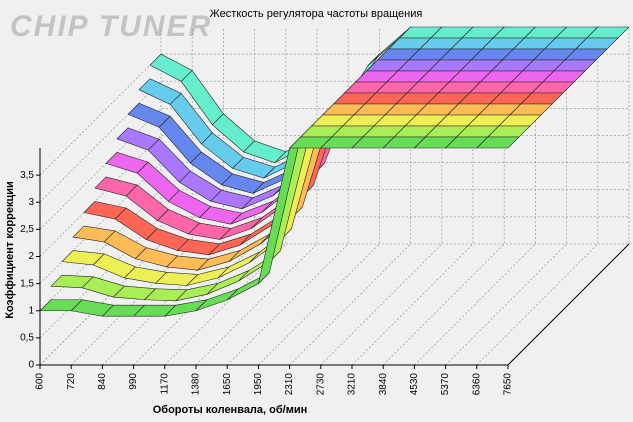 This screenshot has width=633, height=422. Describe the element at coordinates (27, 283) in the screenshot. I see `y-tick-label: 1,5` at that location.